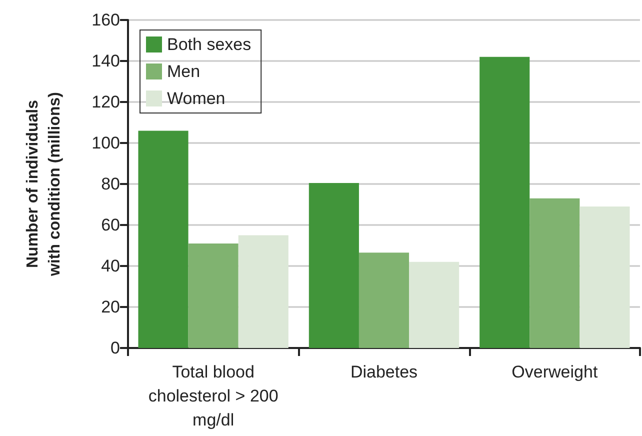 The width and height of the screenshot is (642, 436). I want to click on y-tick-label: 100, so click(106, 143).